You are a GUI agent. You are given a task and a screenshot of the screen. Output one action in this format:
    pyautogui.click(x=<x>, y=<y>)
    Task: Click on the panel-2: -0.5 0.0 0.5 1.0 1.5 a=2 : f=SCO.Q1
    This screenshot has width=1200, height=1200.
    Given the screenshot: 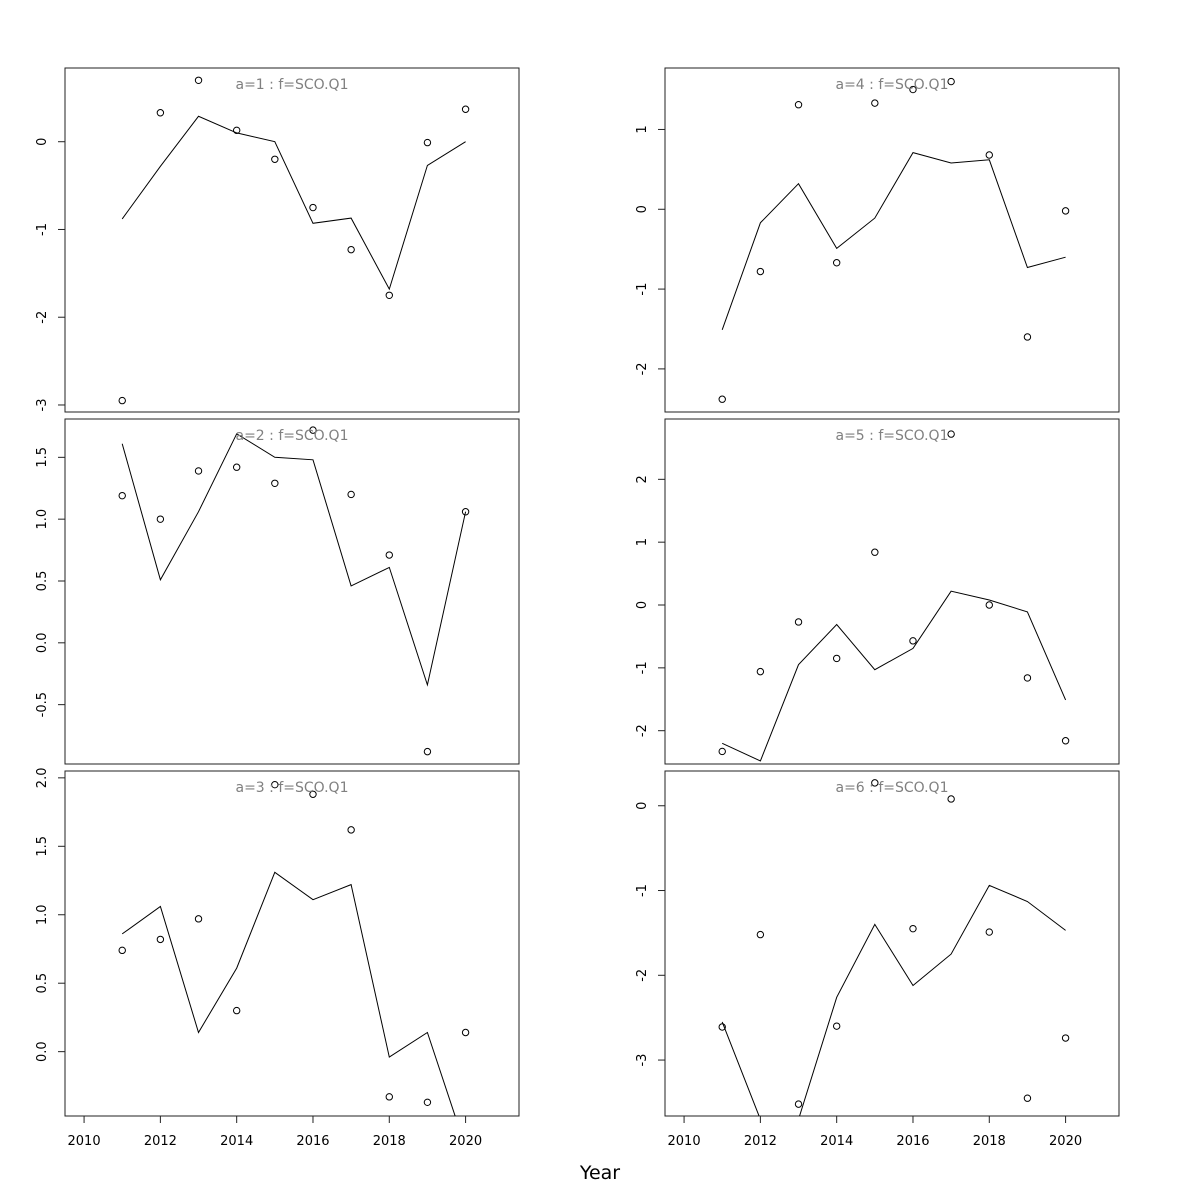 What is the action you would take?
    pyautogui.click(x=277, y=591)
    